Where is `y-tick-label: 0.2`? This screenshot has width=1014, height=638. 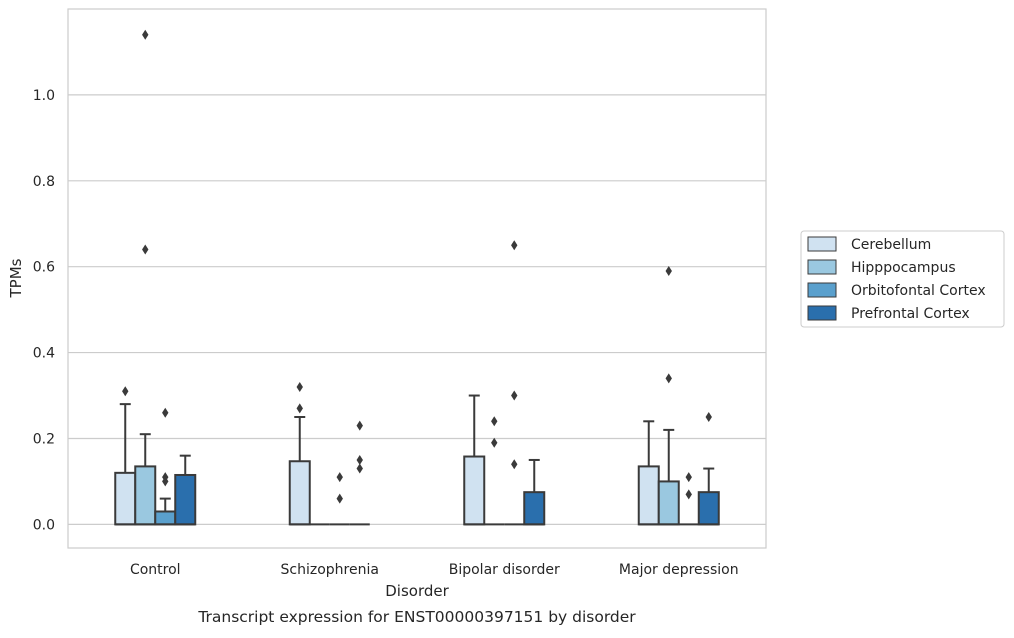
y-tick-label: 0.2 is located at coordinates (44, 439).